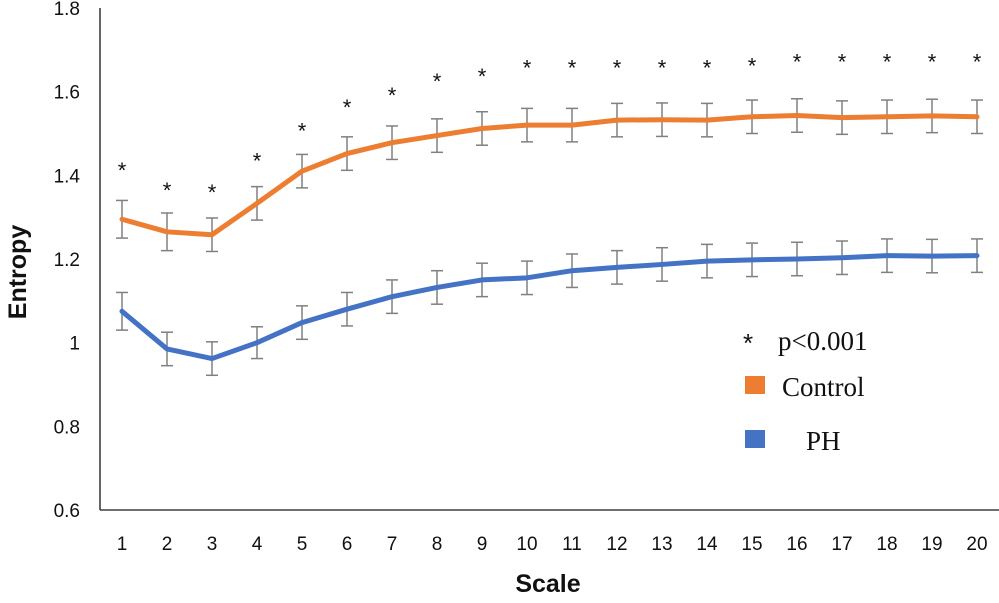 The image size is (999, 603). What do you see at coordinates (751, 544) in the screenshot?
I see `x-tick-label: 15` at bounding box center [751, 544].